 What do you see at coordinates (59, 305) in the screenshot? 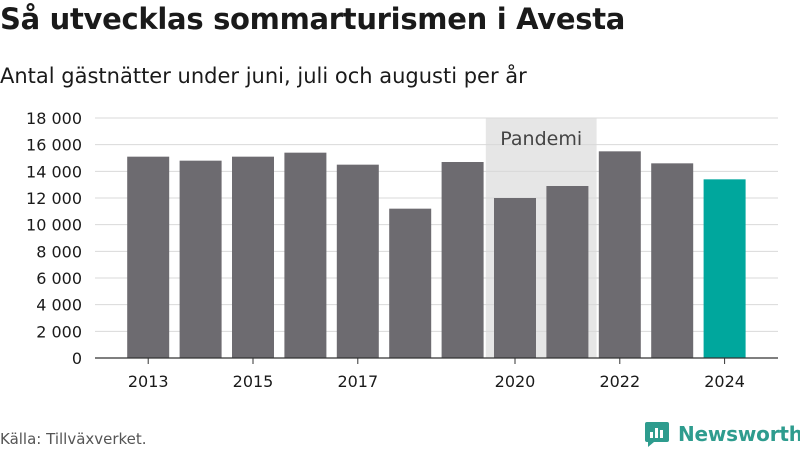
I see `y-tick-label: 4 000` at bounding box center [59, 305].